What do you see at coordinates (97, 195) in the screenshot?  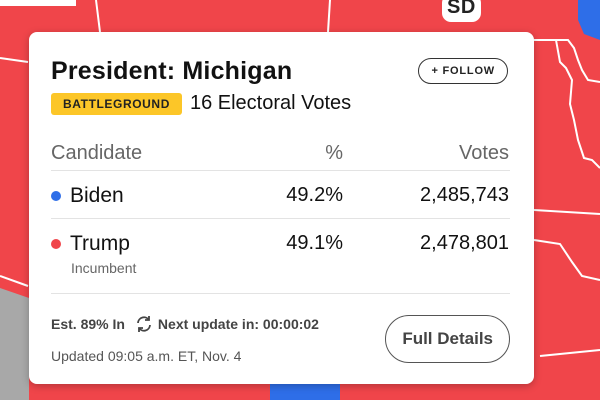 I see `candidate-name: Biden` at bounding box center [97, 195].